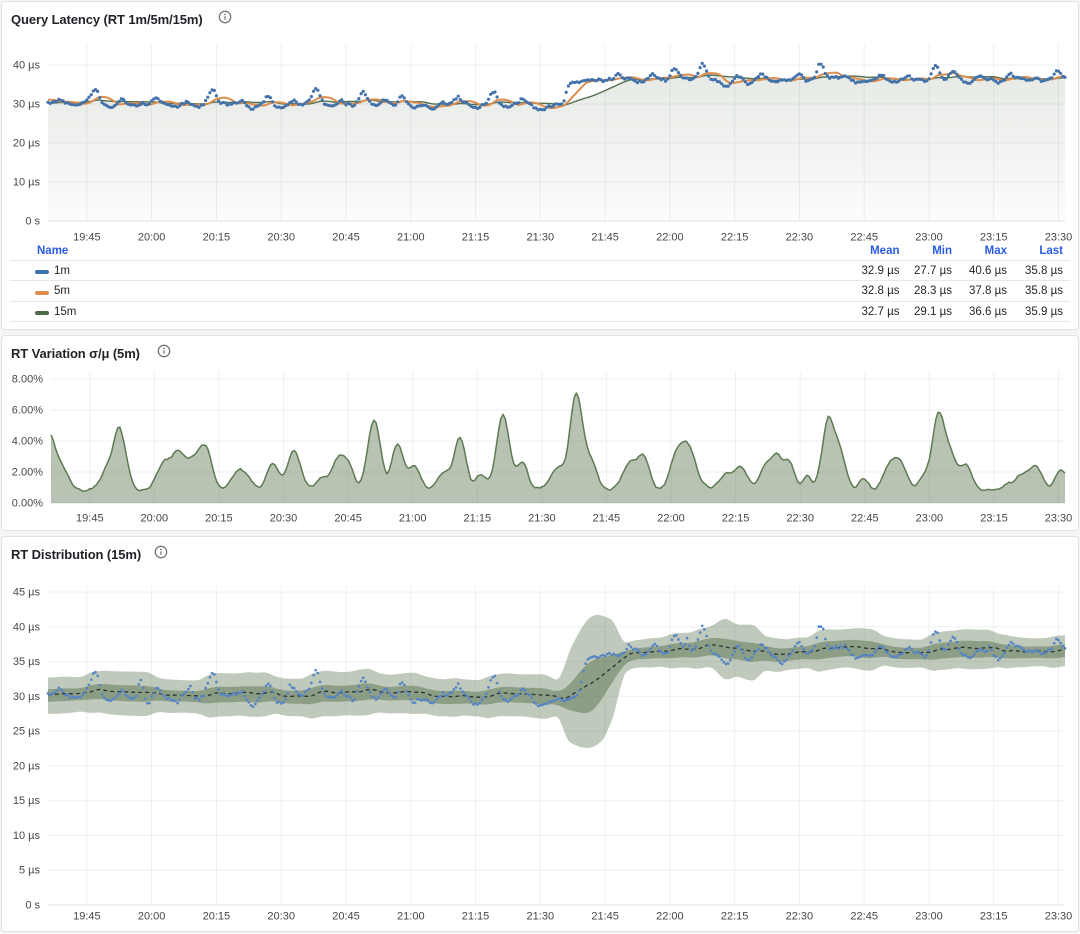 This screenshot has width=1080, height=934. What do you see at coordinates (27, 473) in the screenshot?
I see `svg-text: 2.00%` at bounding box center [27, 473].